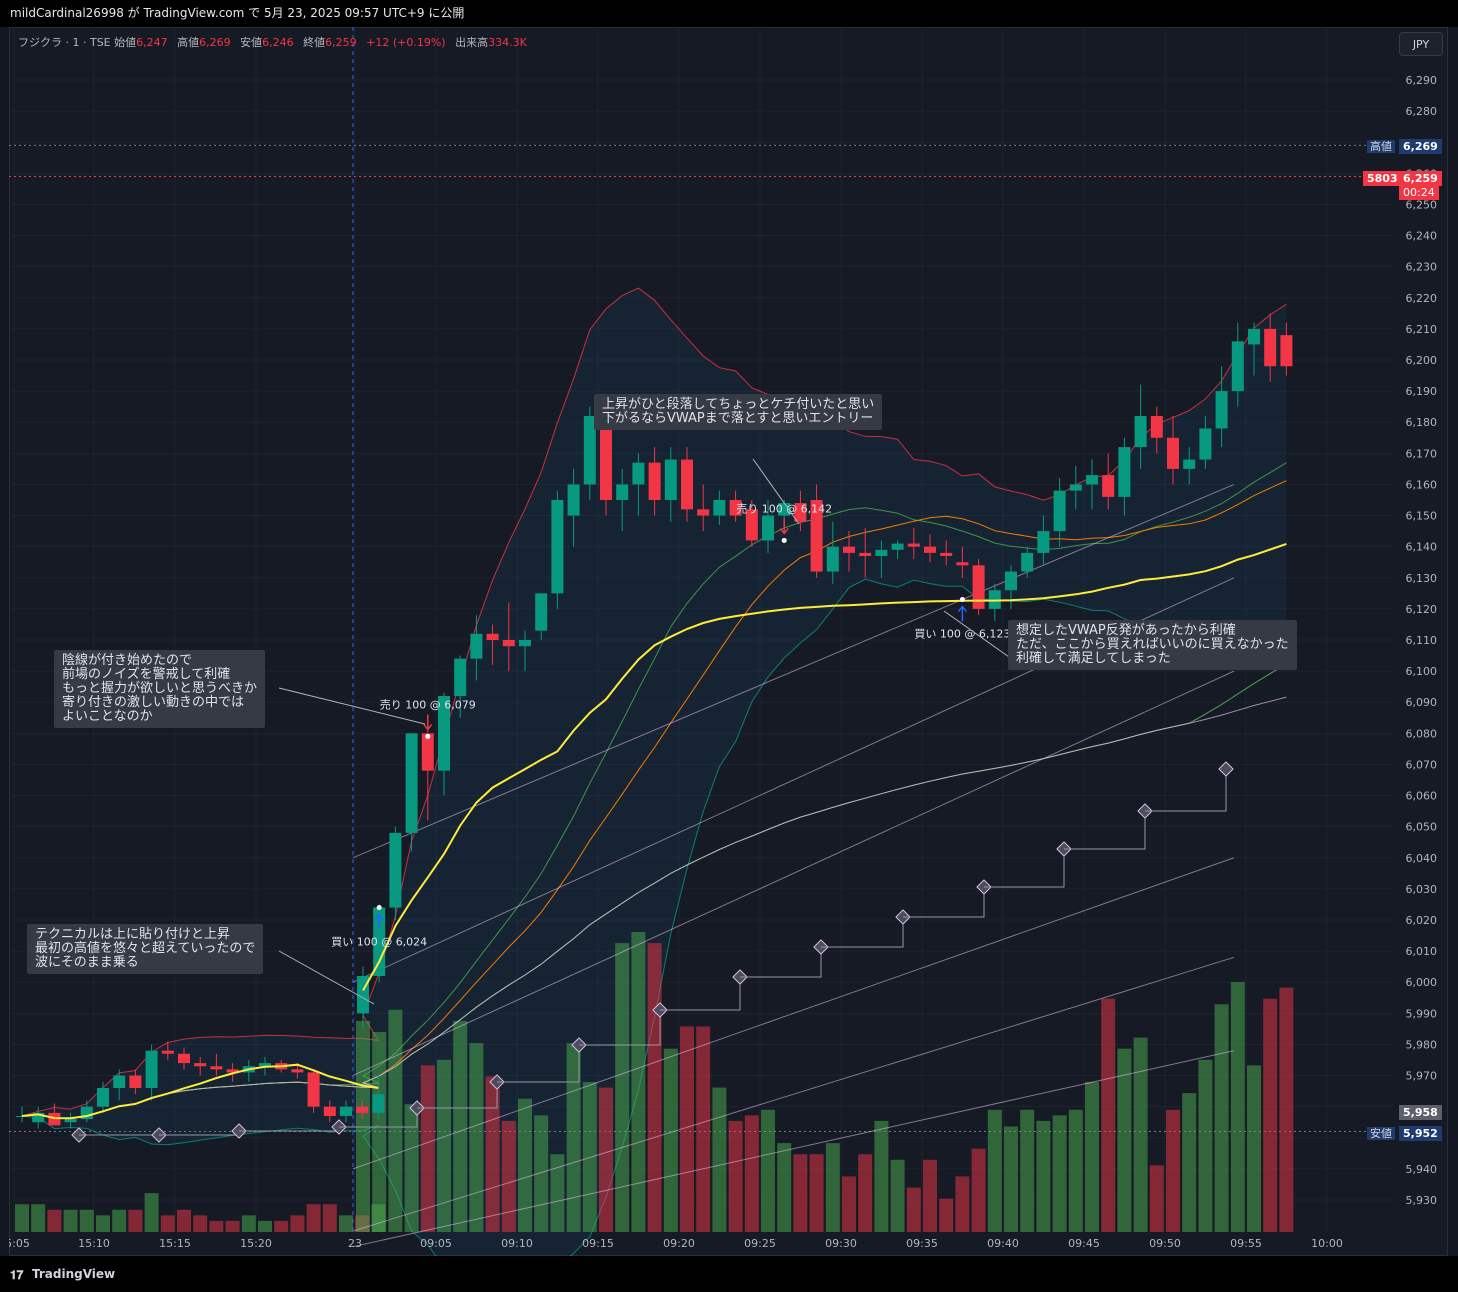 This screenshot has height=1292, width=1458. Describe the element at coordinates (1381, 1133) in the screenshot. I see `low-tag-label: 安値` at that location.